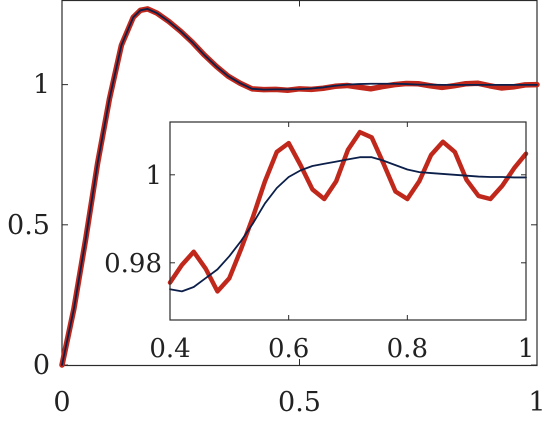 This screenshot has height=427, width=550. Describe the element at coordinates (153, 176) in the screenshot. I see `inset-y-tick-label: 1` at that location.